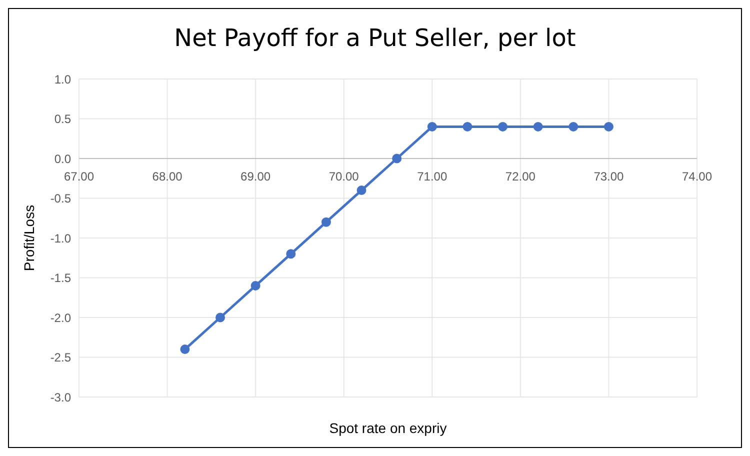 This screenshot has width=750, height=456. I want to click on x-tick-label: 67.00, so click(79, 177).